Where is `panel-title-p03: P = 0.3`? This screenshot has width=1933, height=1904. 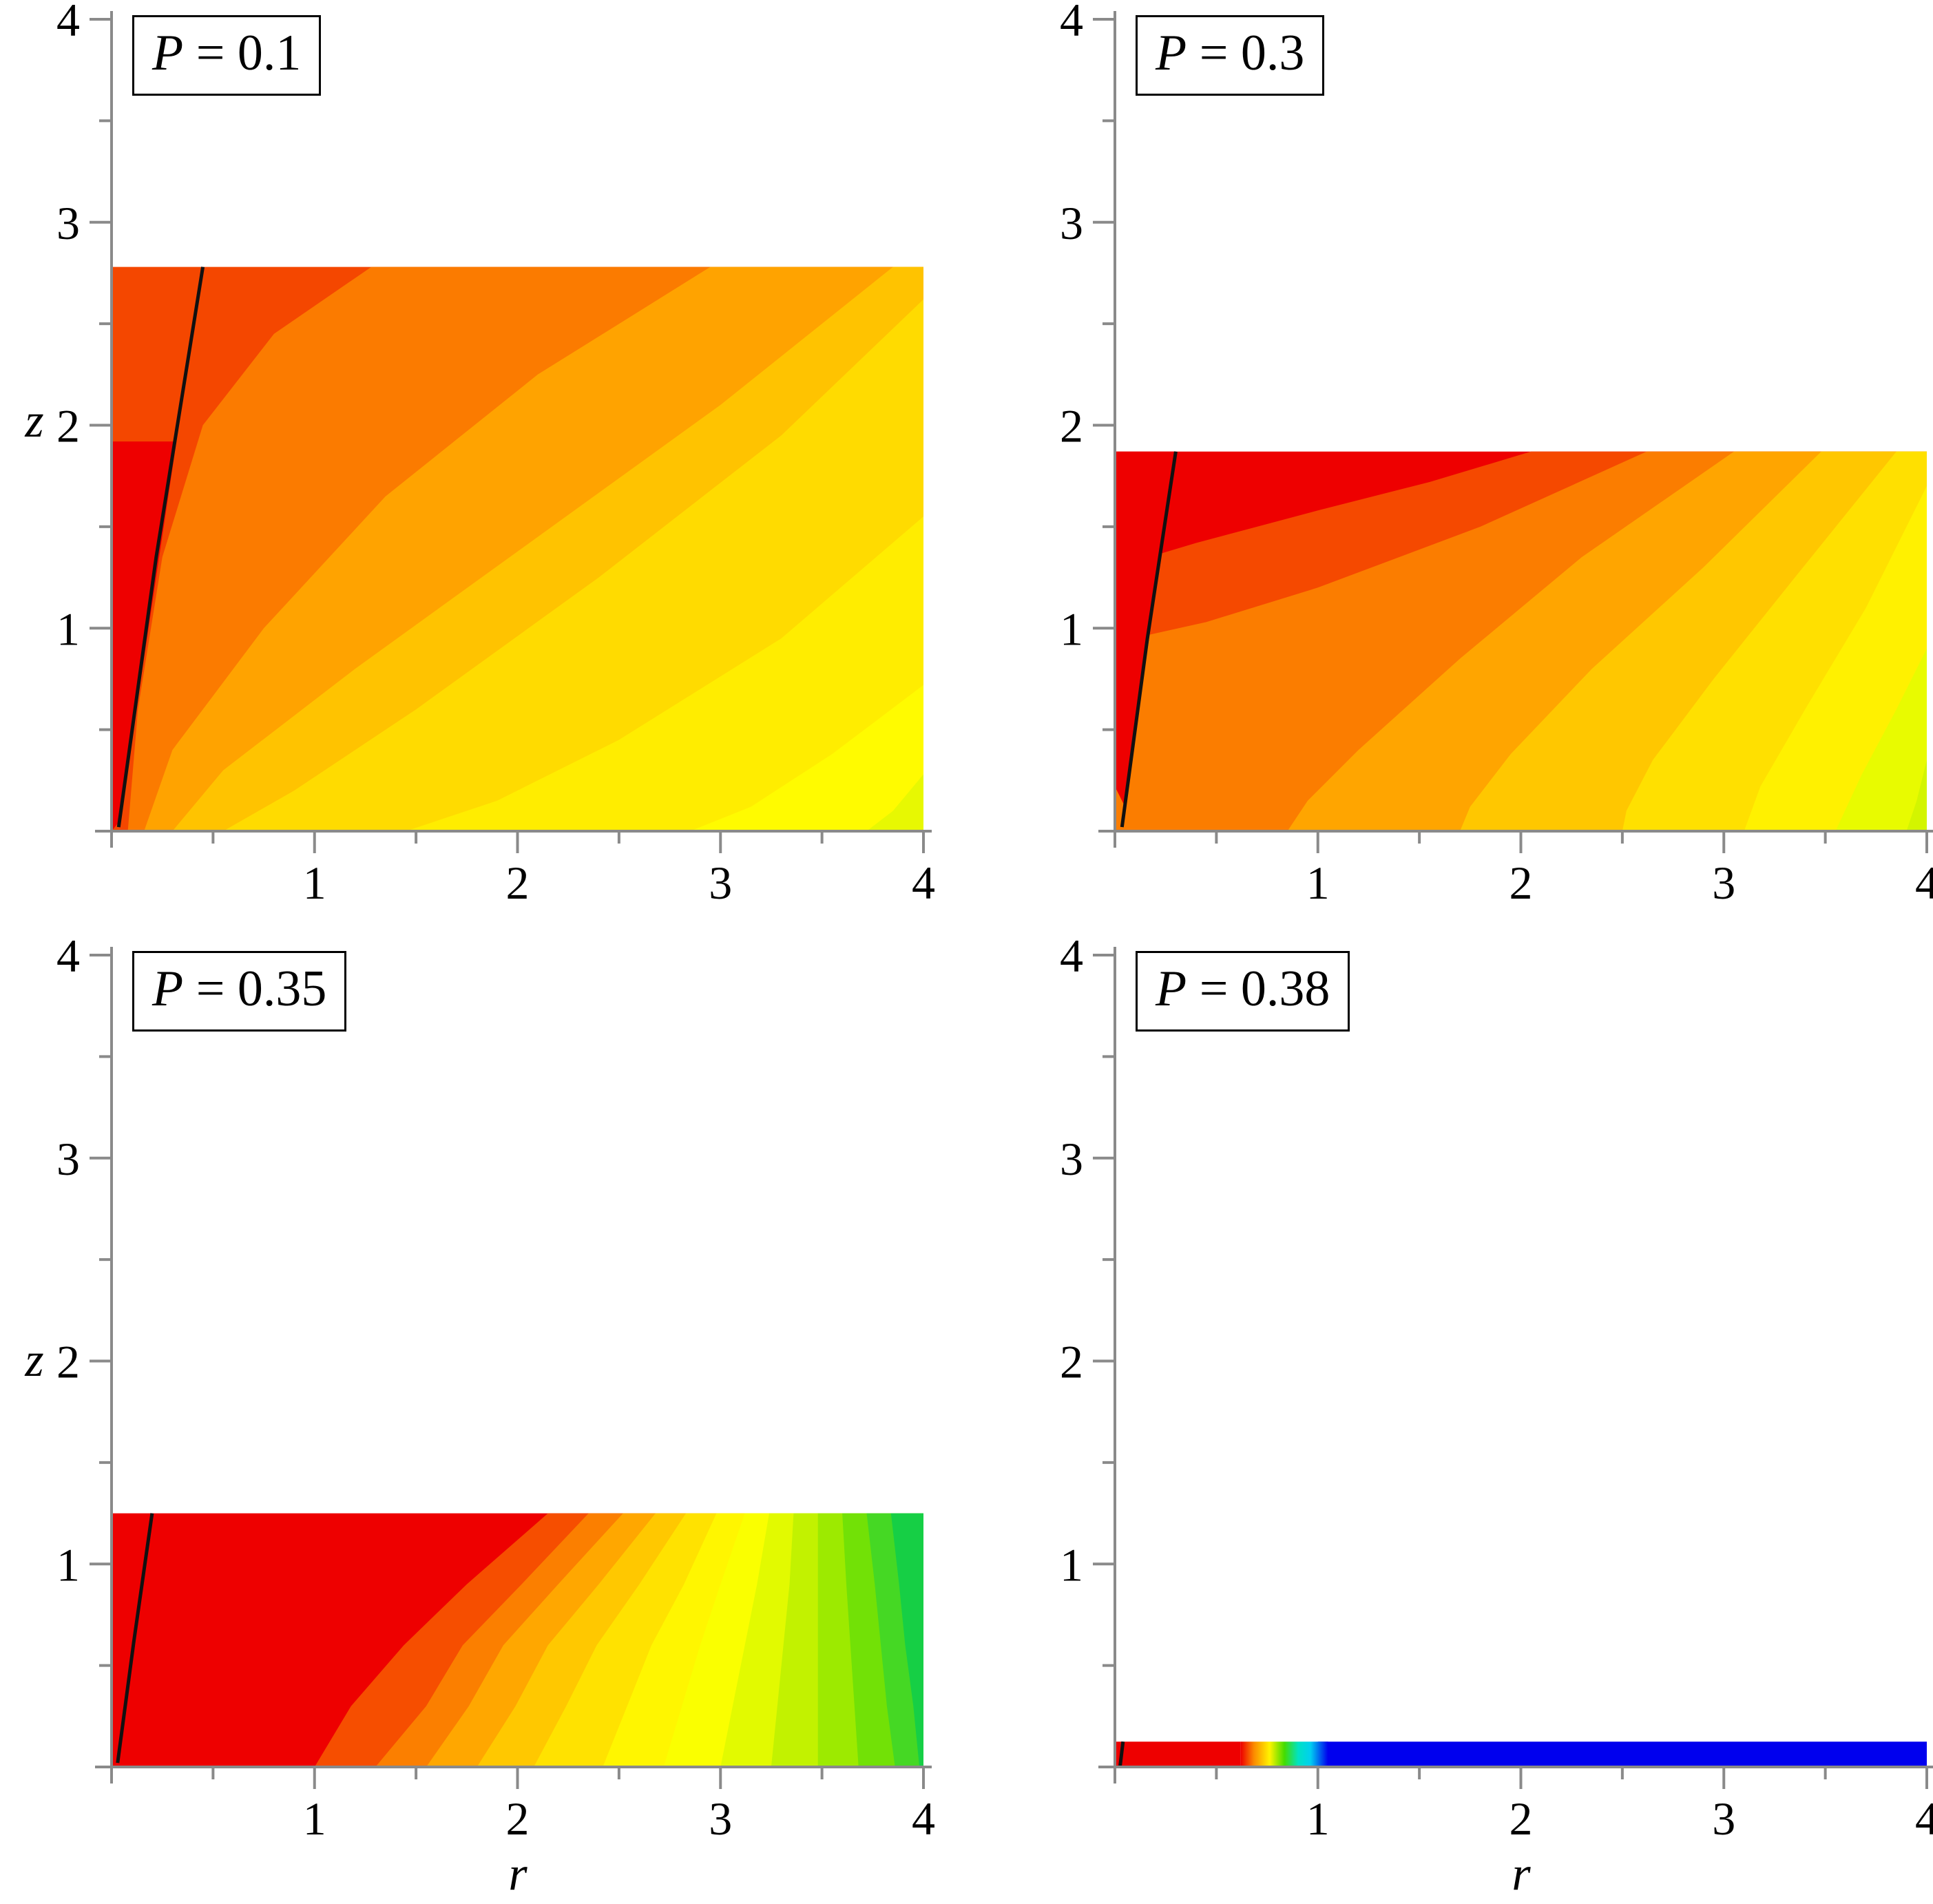
panel-title-p03: P = 0.3 is located at coordinates (1231, 55).